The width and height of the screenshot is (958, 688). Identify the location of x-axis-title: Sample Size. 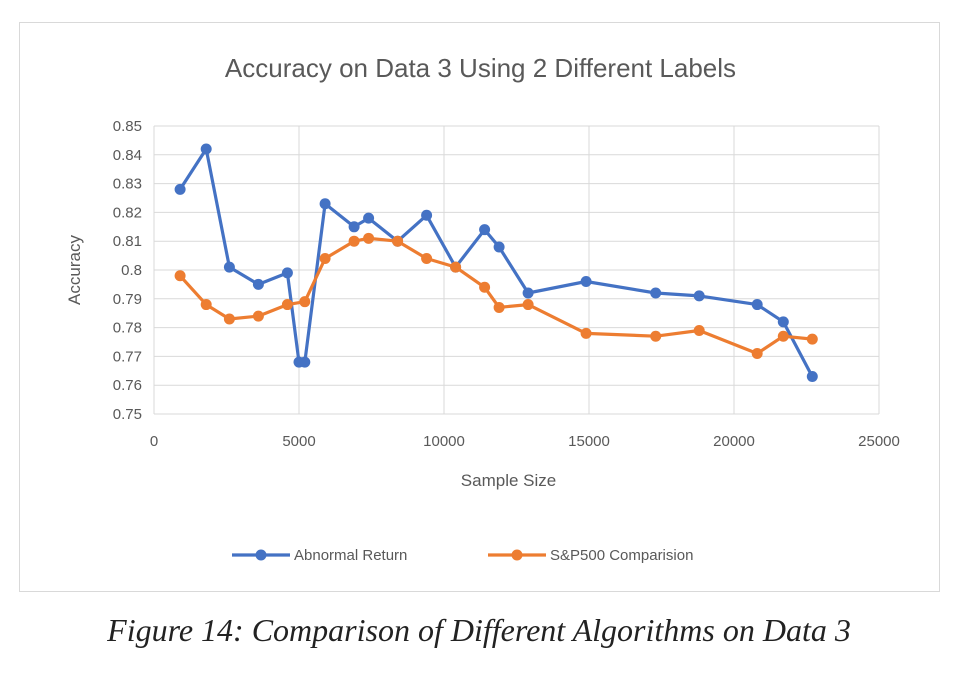
(508, 480).